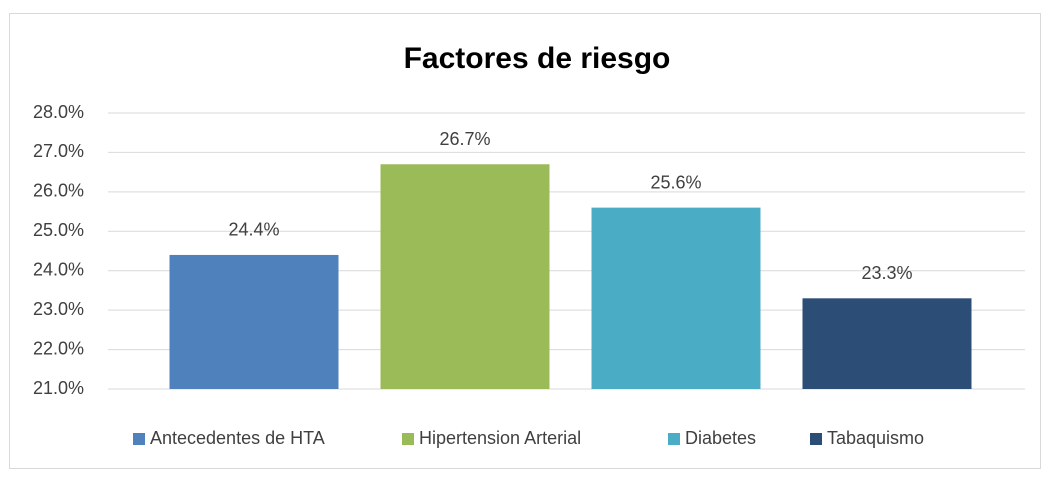  What do you see at coordinates (537, 58) in the screenshot?
I see `chart-title: Factores de riesgo` at bounding box center [537, 58].